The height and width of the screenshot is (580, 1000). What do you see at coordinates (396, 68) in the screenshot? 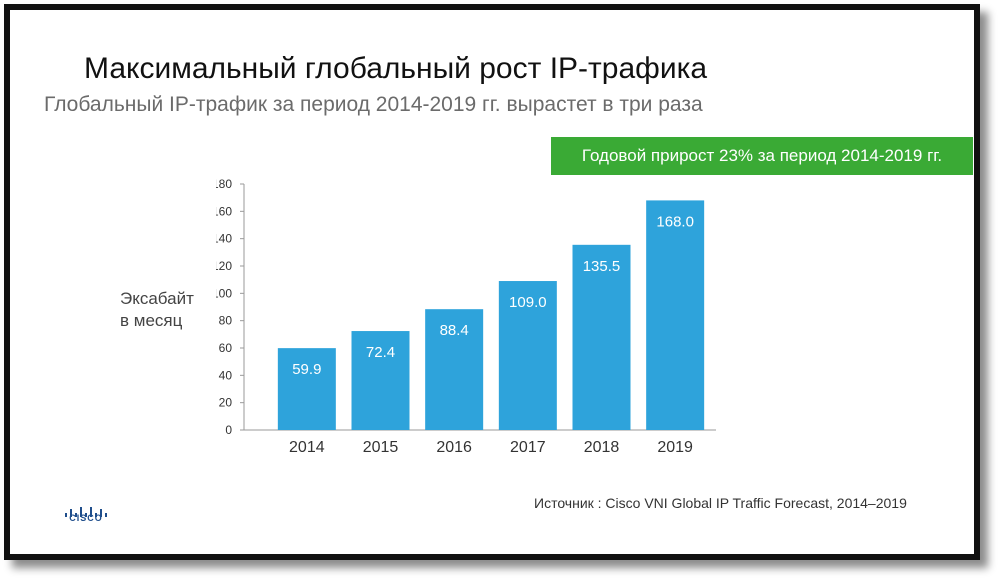
I see `slide-title: Максимальный глобальный рост IP-трафика` at bounding box center [396, 68].